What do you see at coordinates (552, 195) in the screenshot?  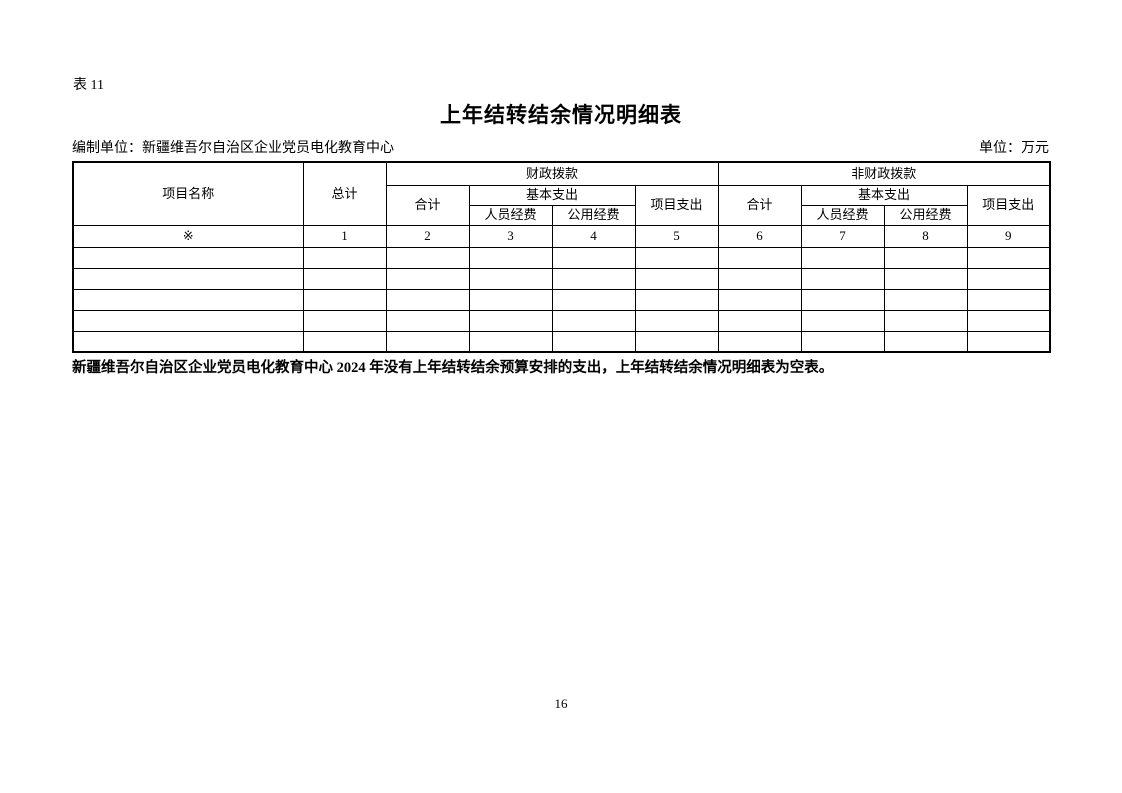 I see `col-group-fiscal-basic-expenditure: 基本支出` at bounding box center [552, 195].